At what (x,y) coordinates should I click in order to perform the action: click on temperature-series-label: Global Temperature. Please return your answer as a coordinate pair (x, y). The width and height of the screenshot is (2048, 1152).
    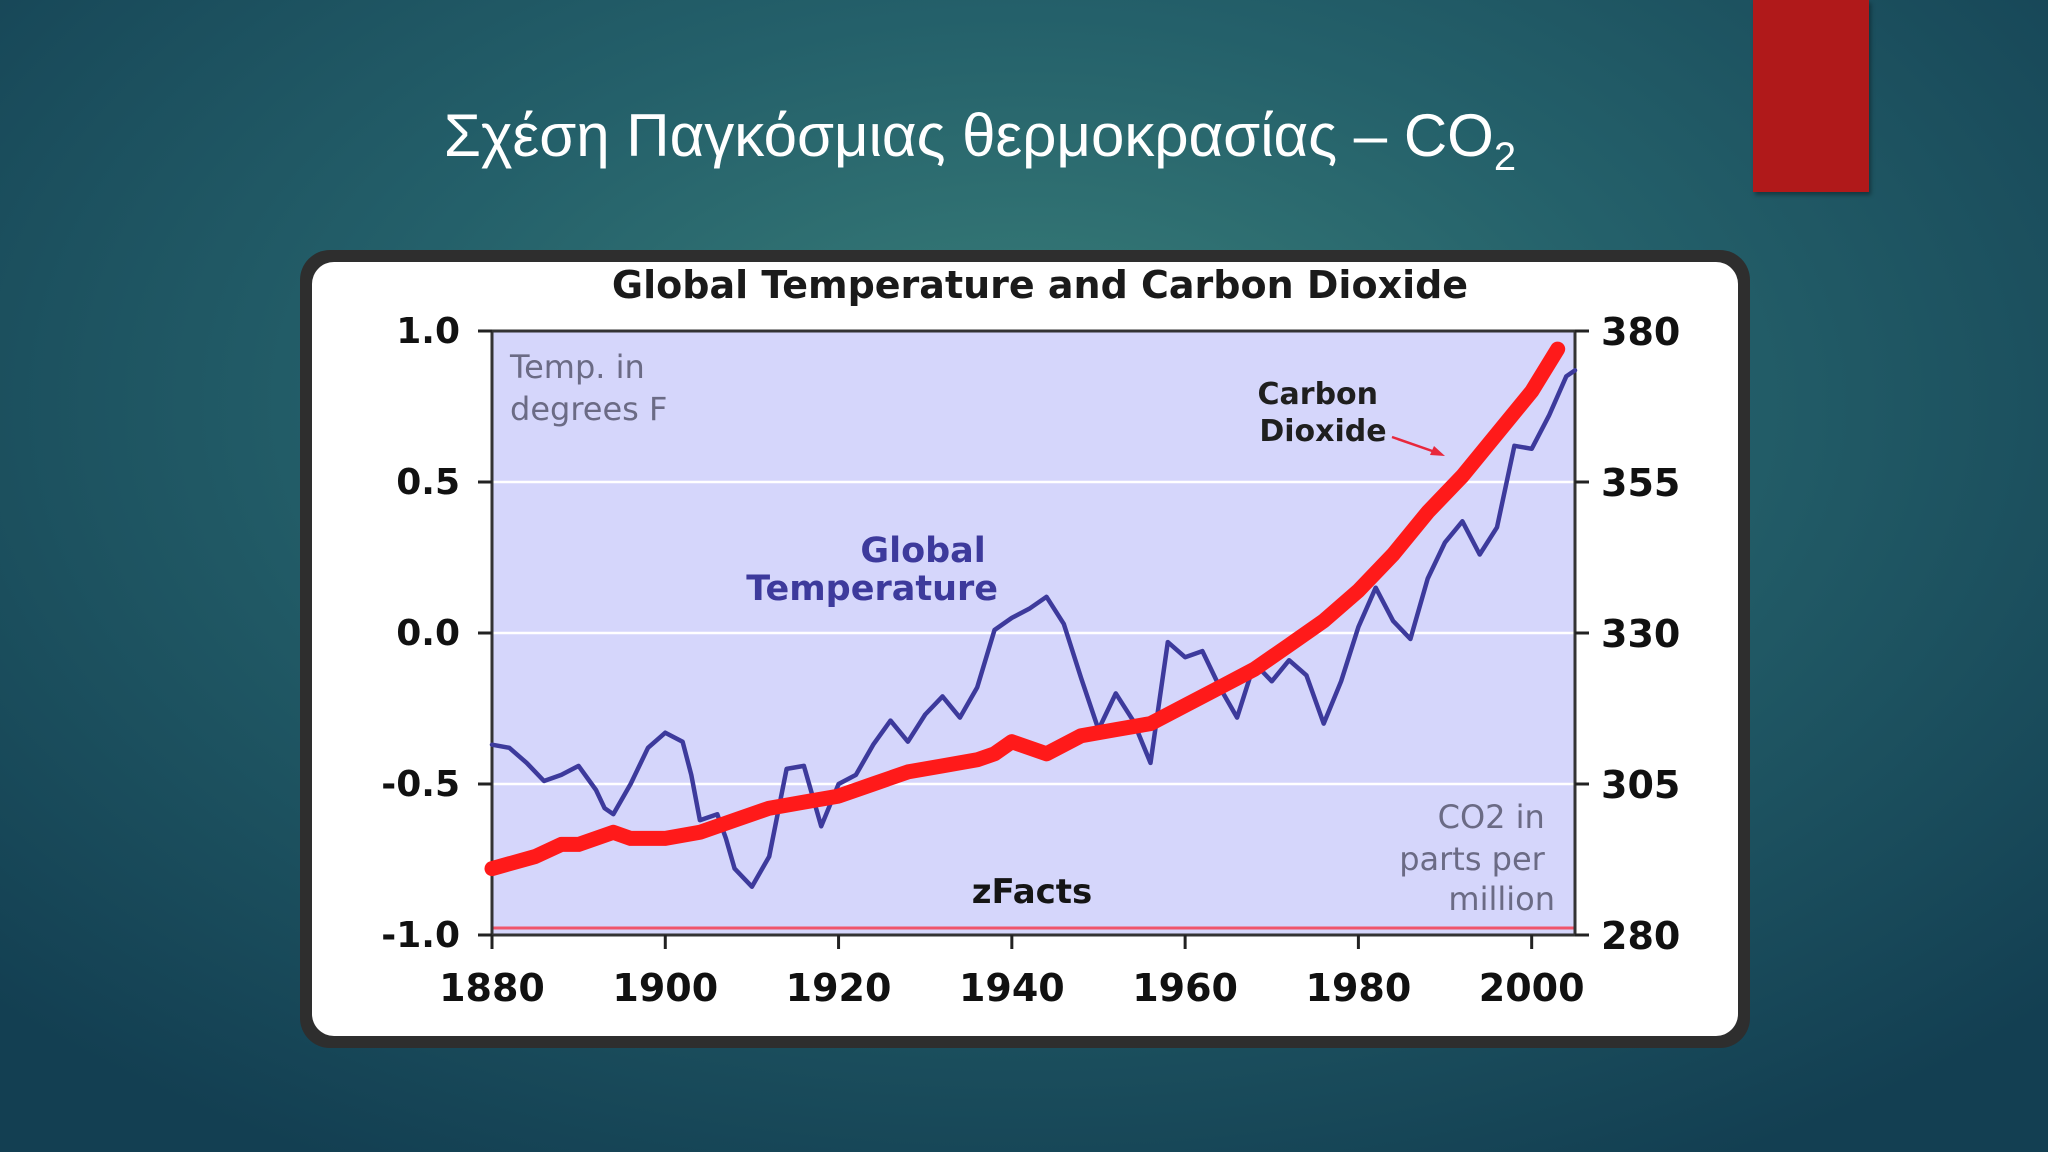
    Looking at the image, I should click on (872, 570).